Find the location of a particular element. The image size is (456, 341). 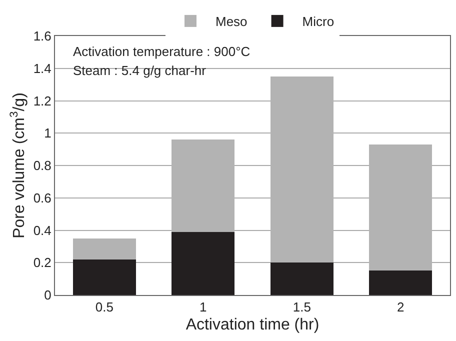

y-tick-label: 1 is located at coordinates (48, 133).